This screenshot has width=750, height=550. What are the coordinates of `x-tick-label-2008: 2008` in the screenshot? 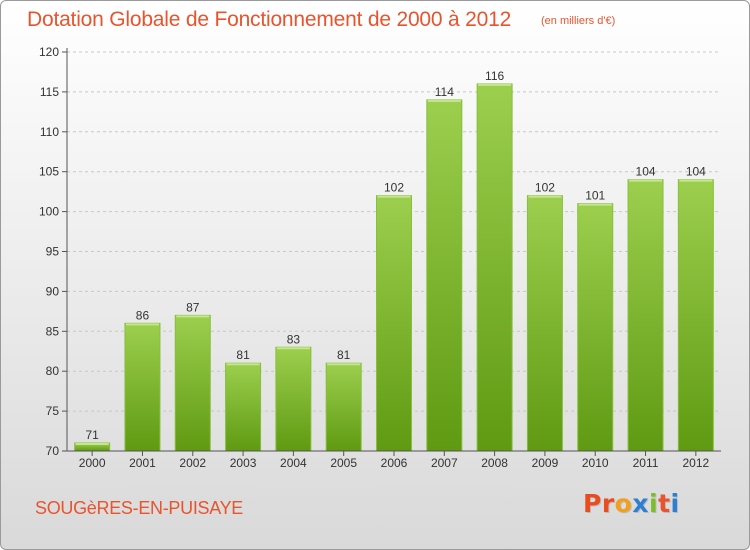 It's located at (494, 463).